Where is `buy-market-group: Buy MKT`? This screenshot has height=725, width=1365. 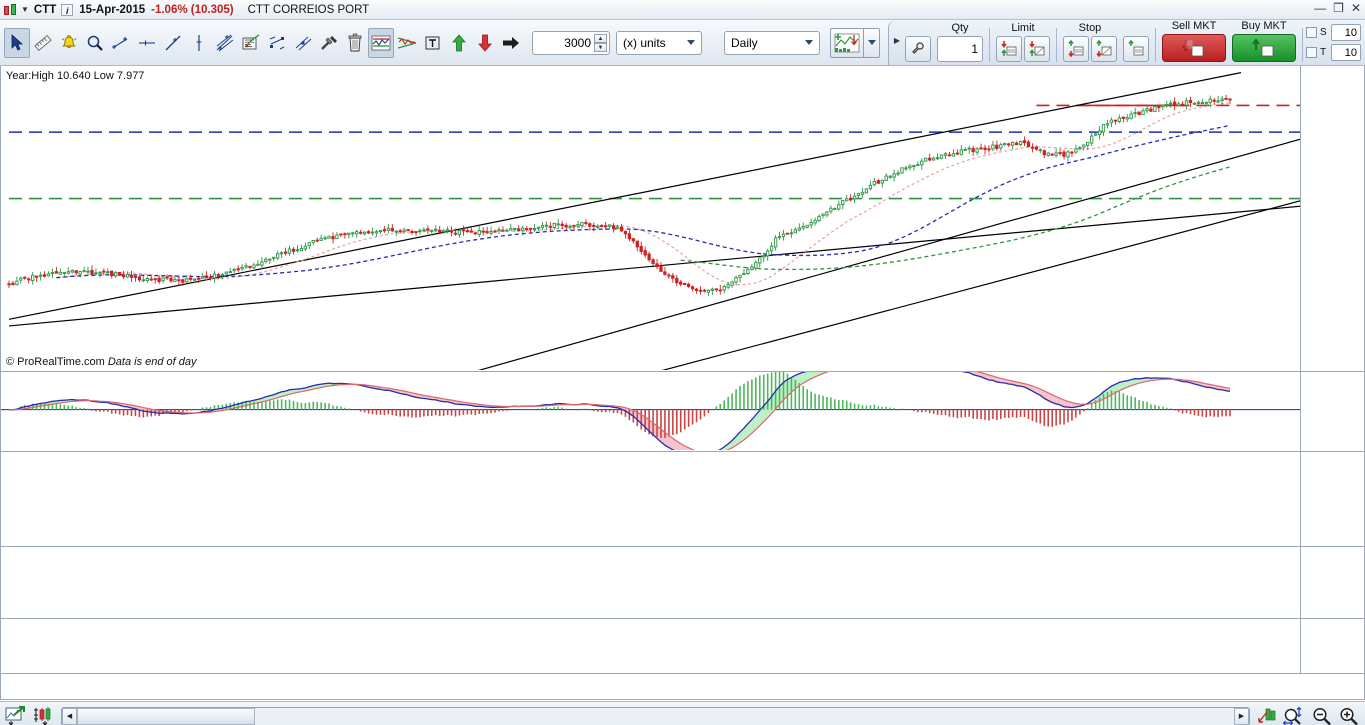 buy-market-group: Buy MKT is located at coordinates (1264, 40).